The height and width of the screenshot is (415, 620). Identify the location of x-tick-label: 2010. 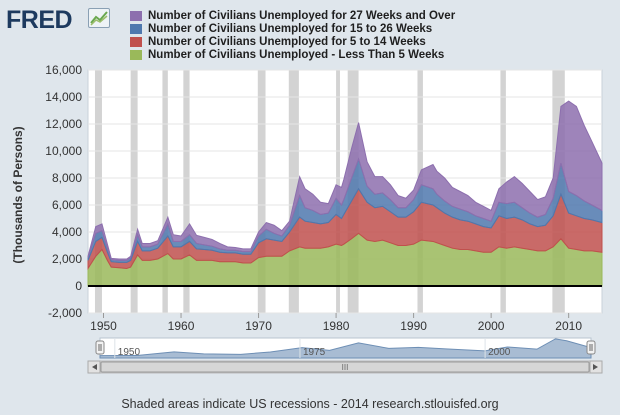
(568, 326).